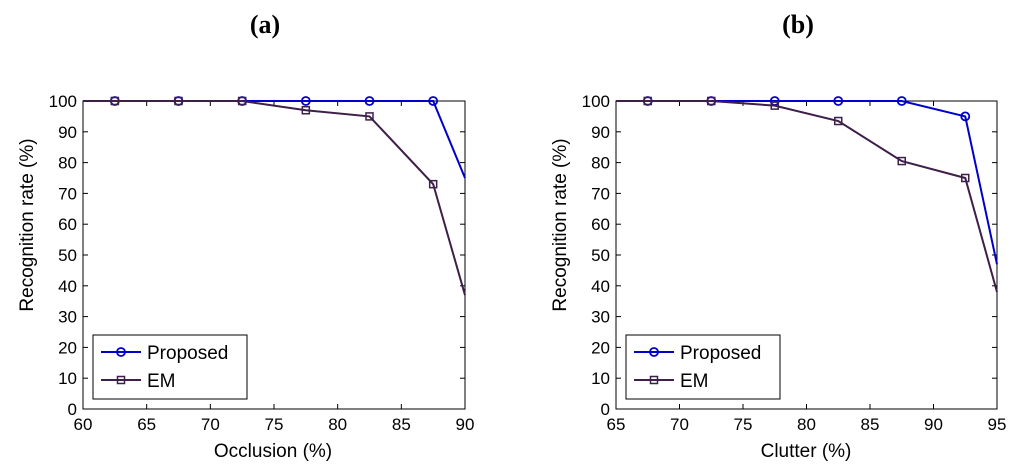  I want to click on x-axis-title: Clutter (%), so click(806, 451).